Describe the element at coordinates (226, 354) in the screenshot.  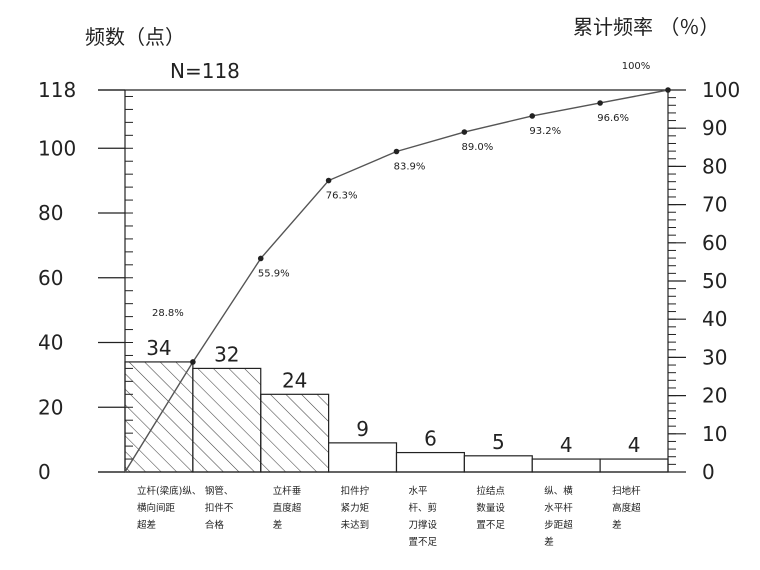
I see `bar-value-label-2: 32` at that location.